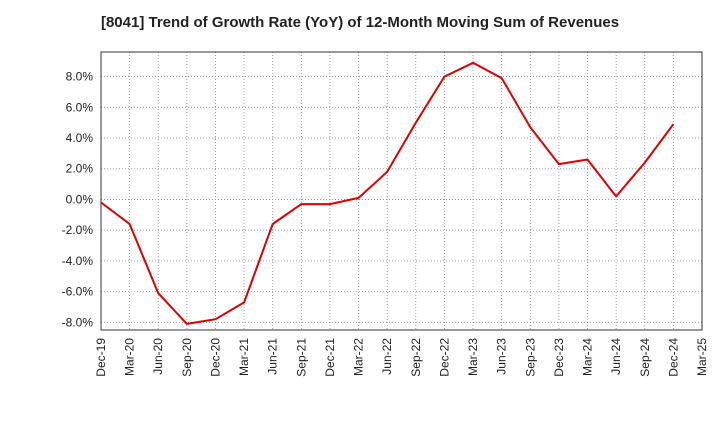  Describe the element at coordinates (80, 77) in the screenshot. I see `y-tick-label: 8.0%` at that location.